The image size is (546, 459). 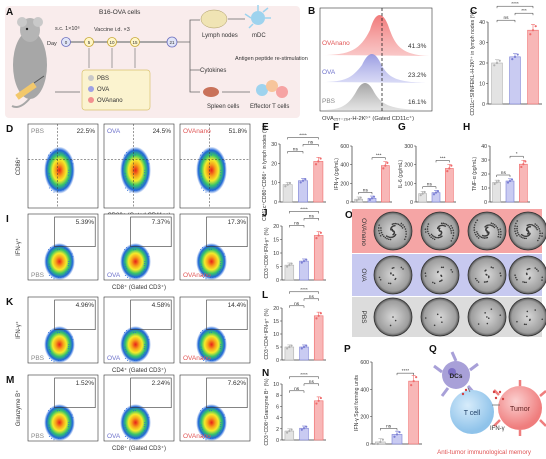 What do you see at coordinates (402, 127) in the screenshot?
I see `panel-letter: G` at bounding box center [402, 127].